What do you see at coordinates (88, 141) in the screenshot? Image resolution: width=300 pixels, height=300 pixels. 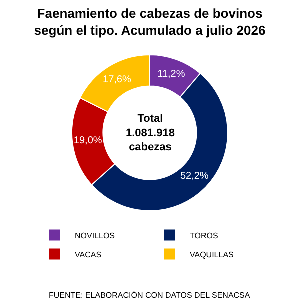 I see `data-label: 19,0%` at bounding box center [88, 141].